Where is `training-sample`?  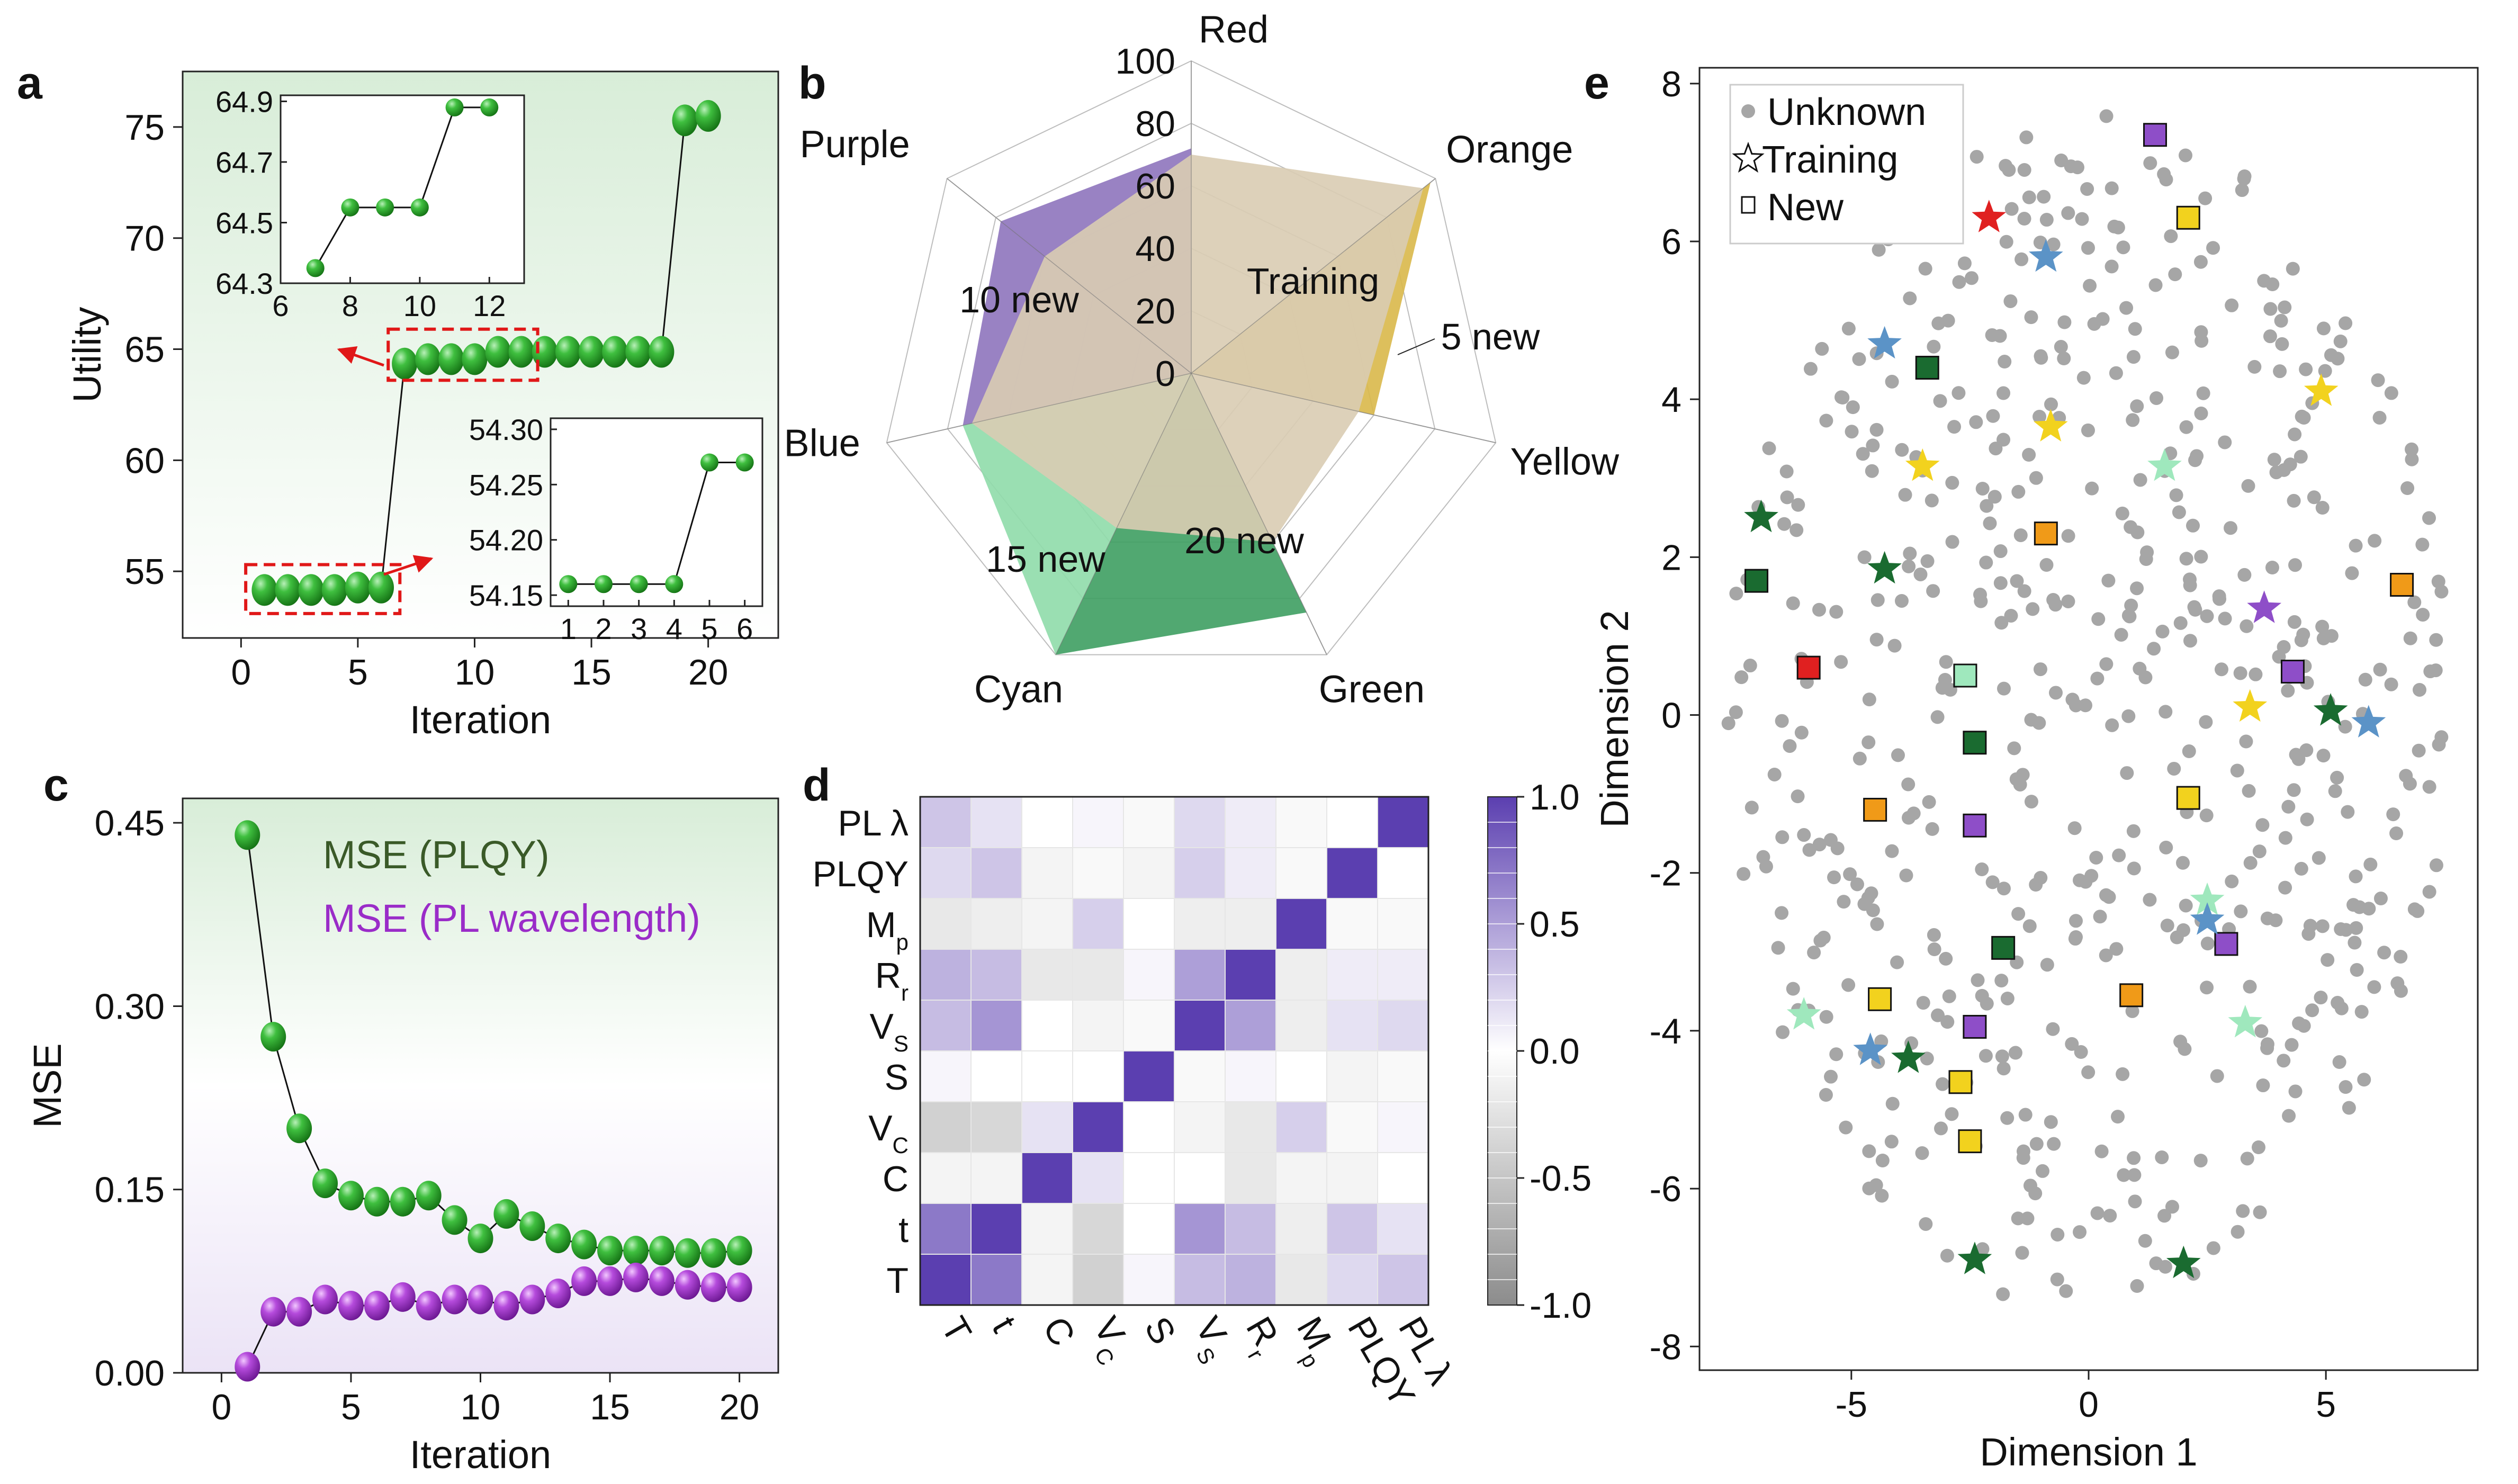
training-sample is located at coordinates (2246, 1021).